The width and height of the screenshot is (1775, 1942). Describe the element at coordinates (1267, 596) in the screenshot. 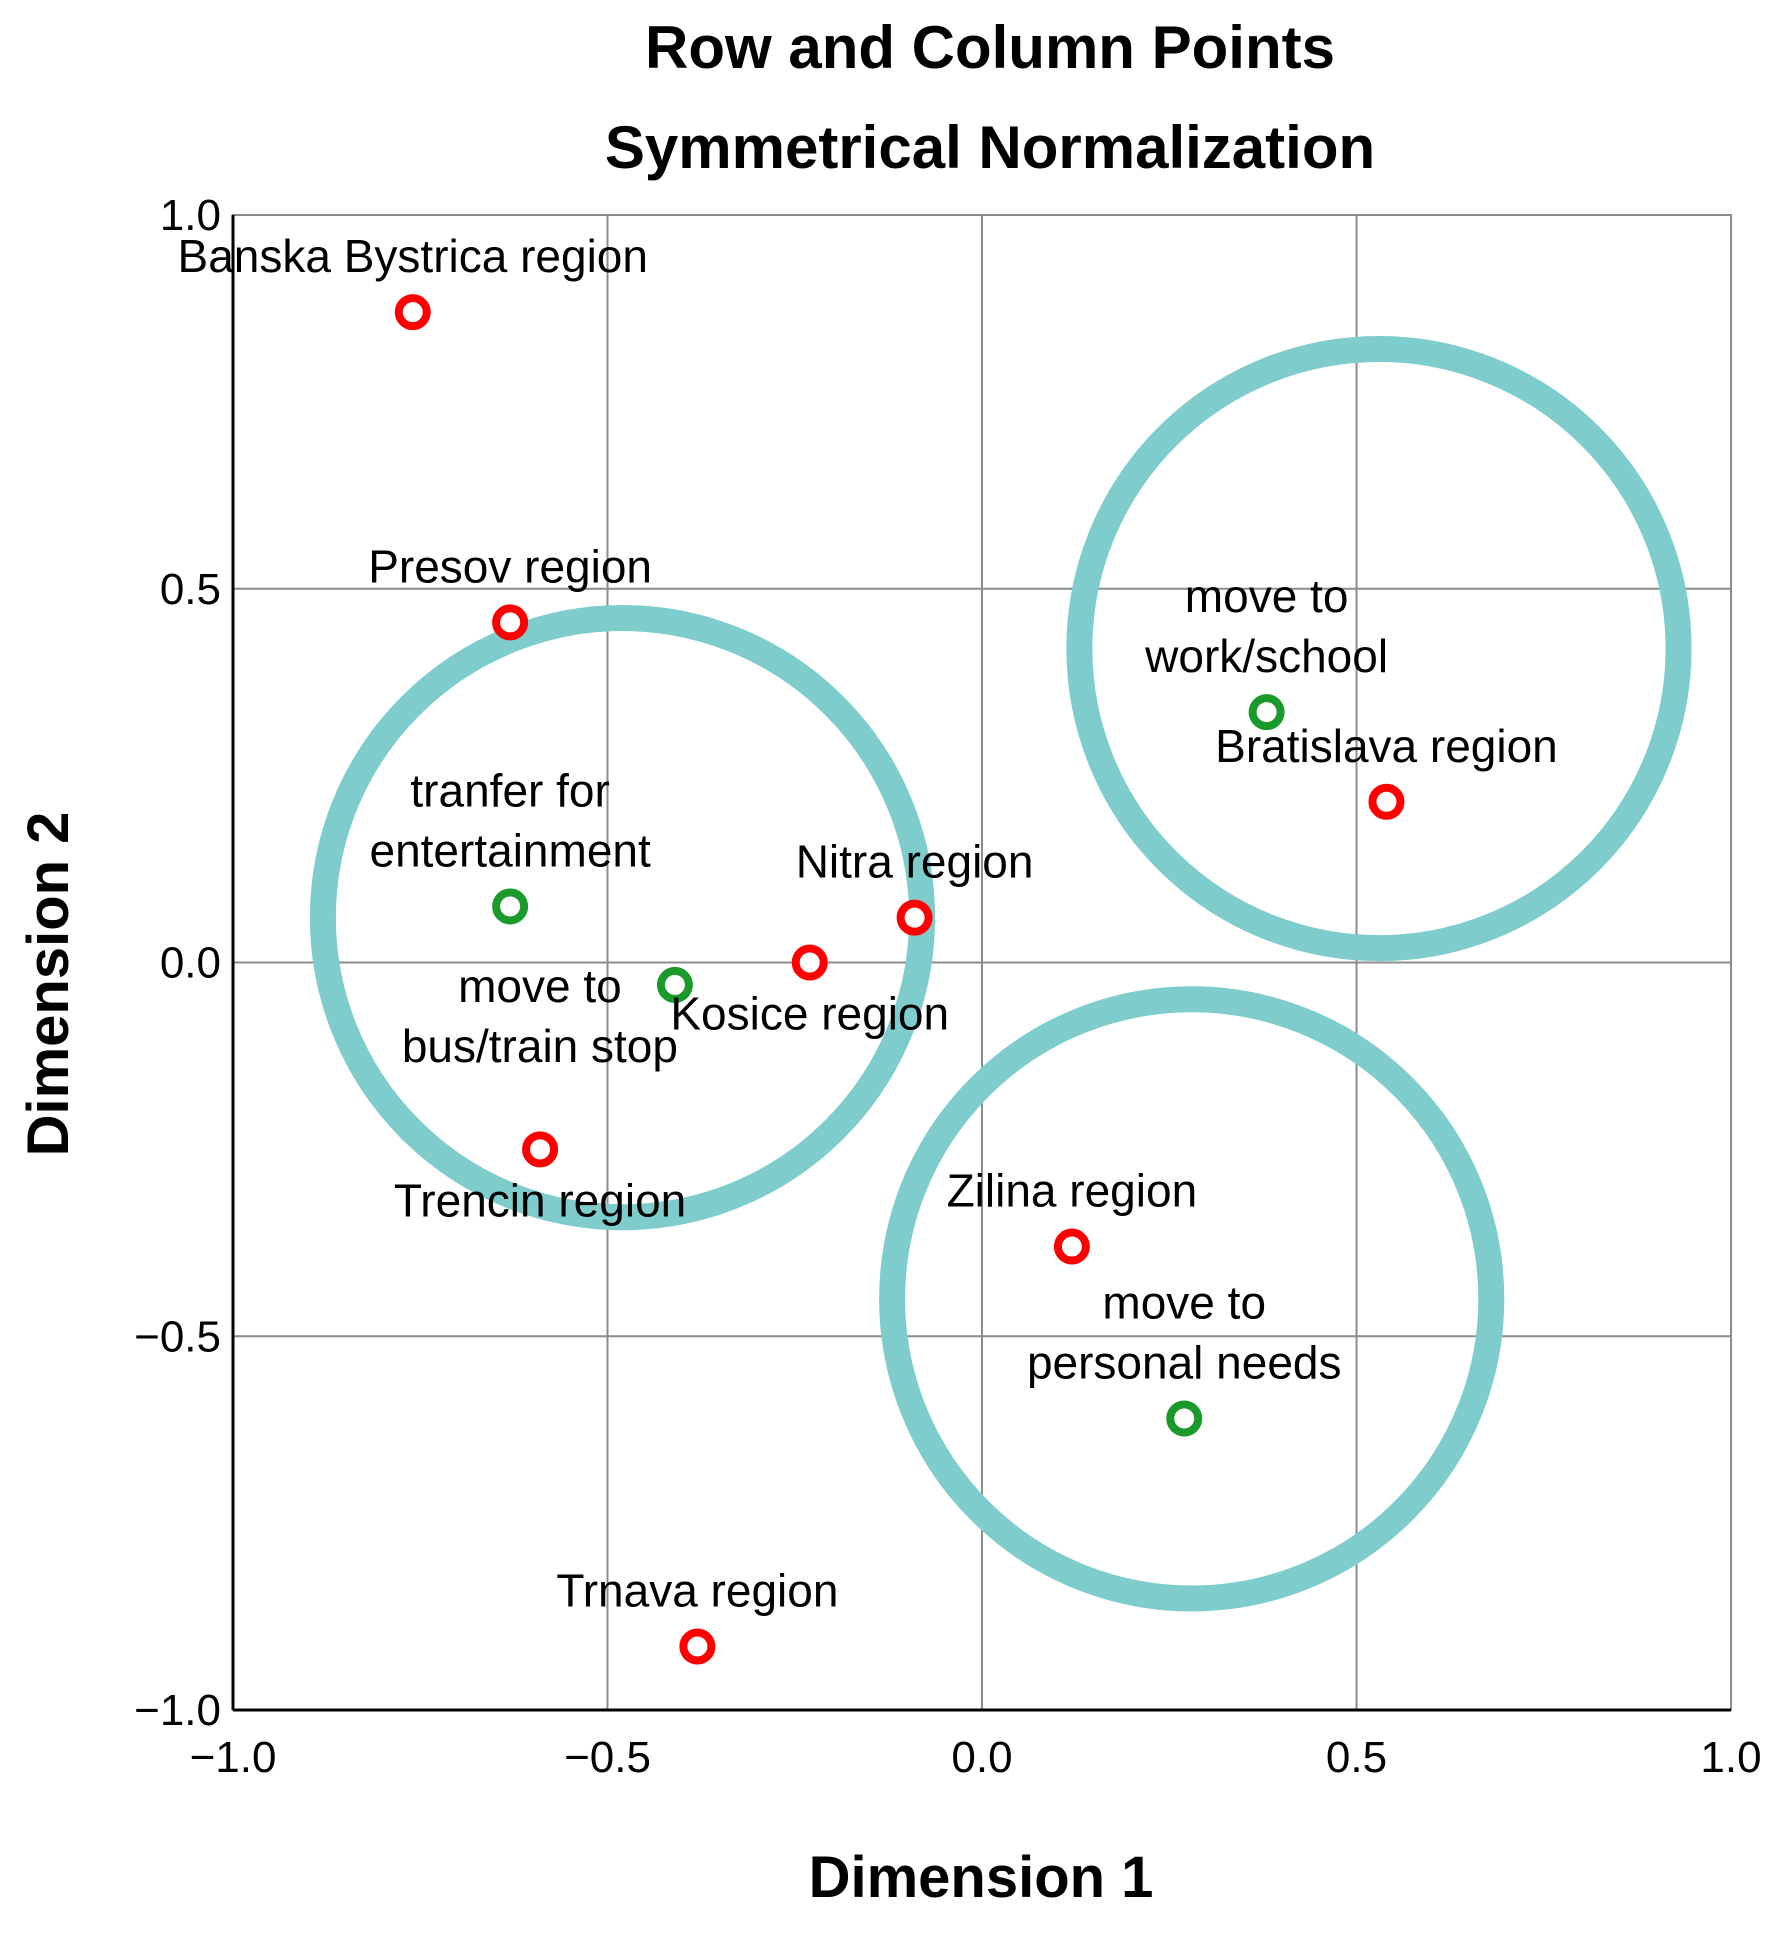

I see `point-label-move-to-work-school: move to` at that location.